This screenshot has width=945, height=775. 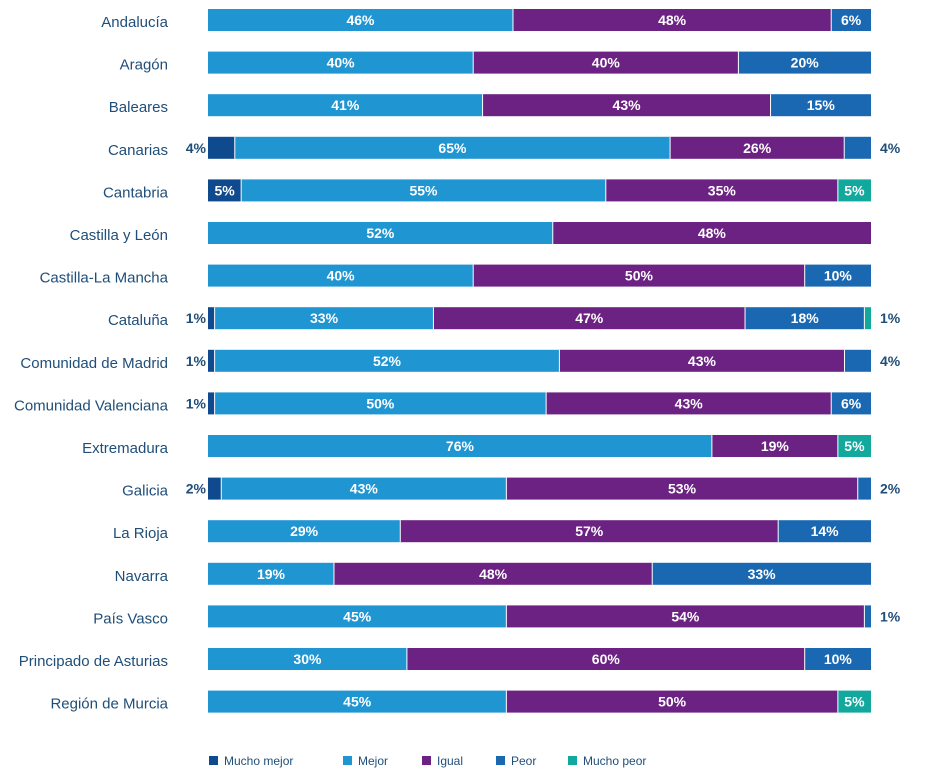 I want to click on data-label: 76%, so click(x=460, y=446).